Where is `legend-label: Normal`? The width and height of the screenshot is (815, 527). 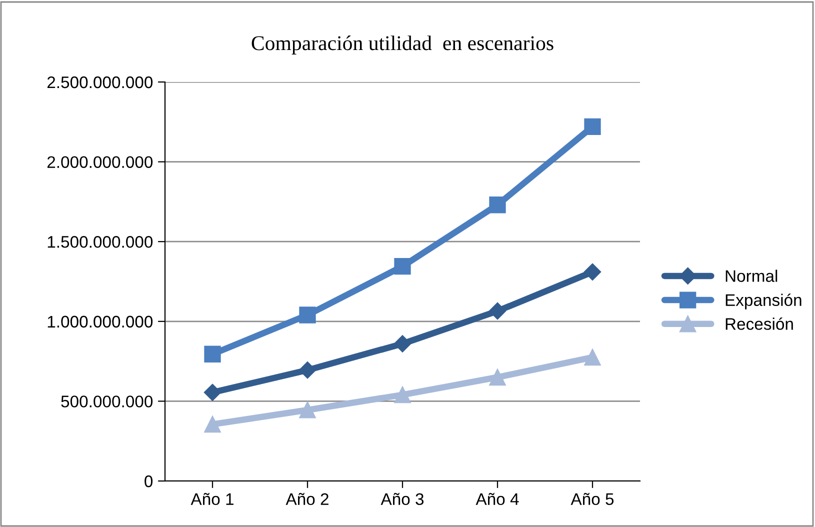 legend-label: Normal is located at coordinates (752, 276).